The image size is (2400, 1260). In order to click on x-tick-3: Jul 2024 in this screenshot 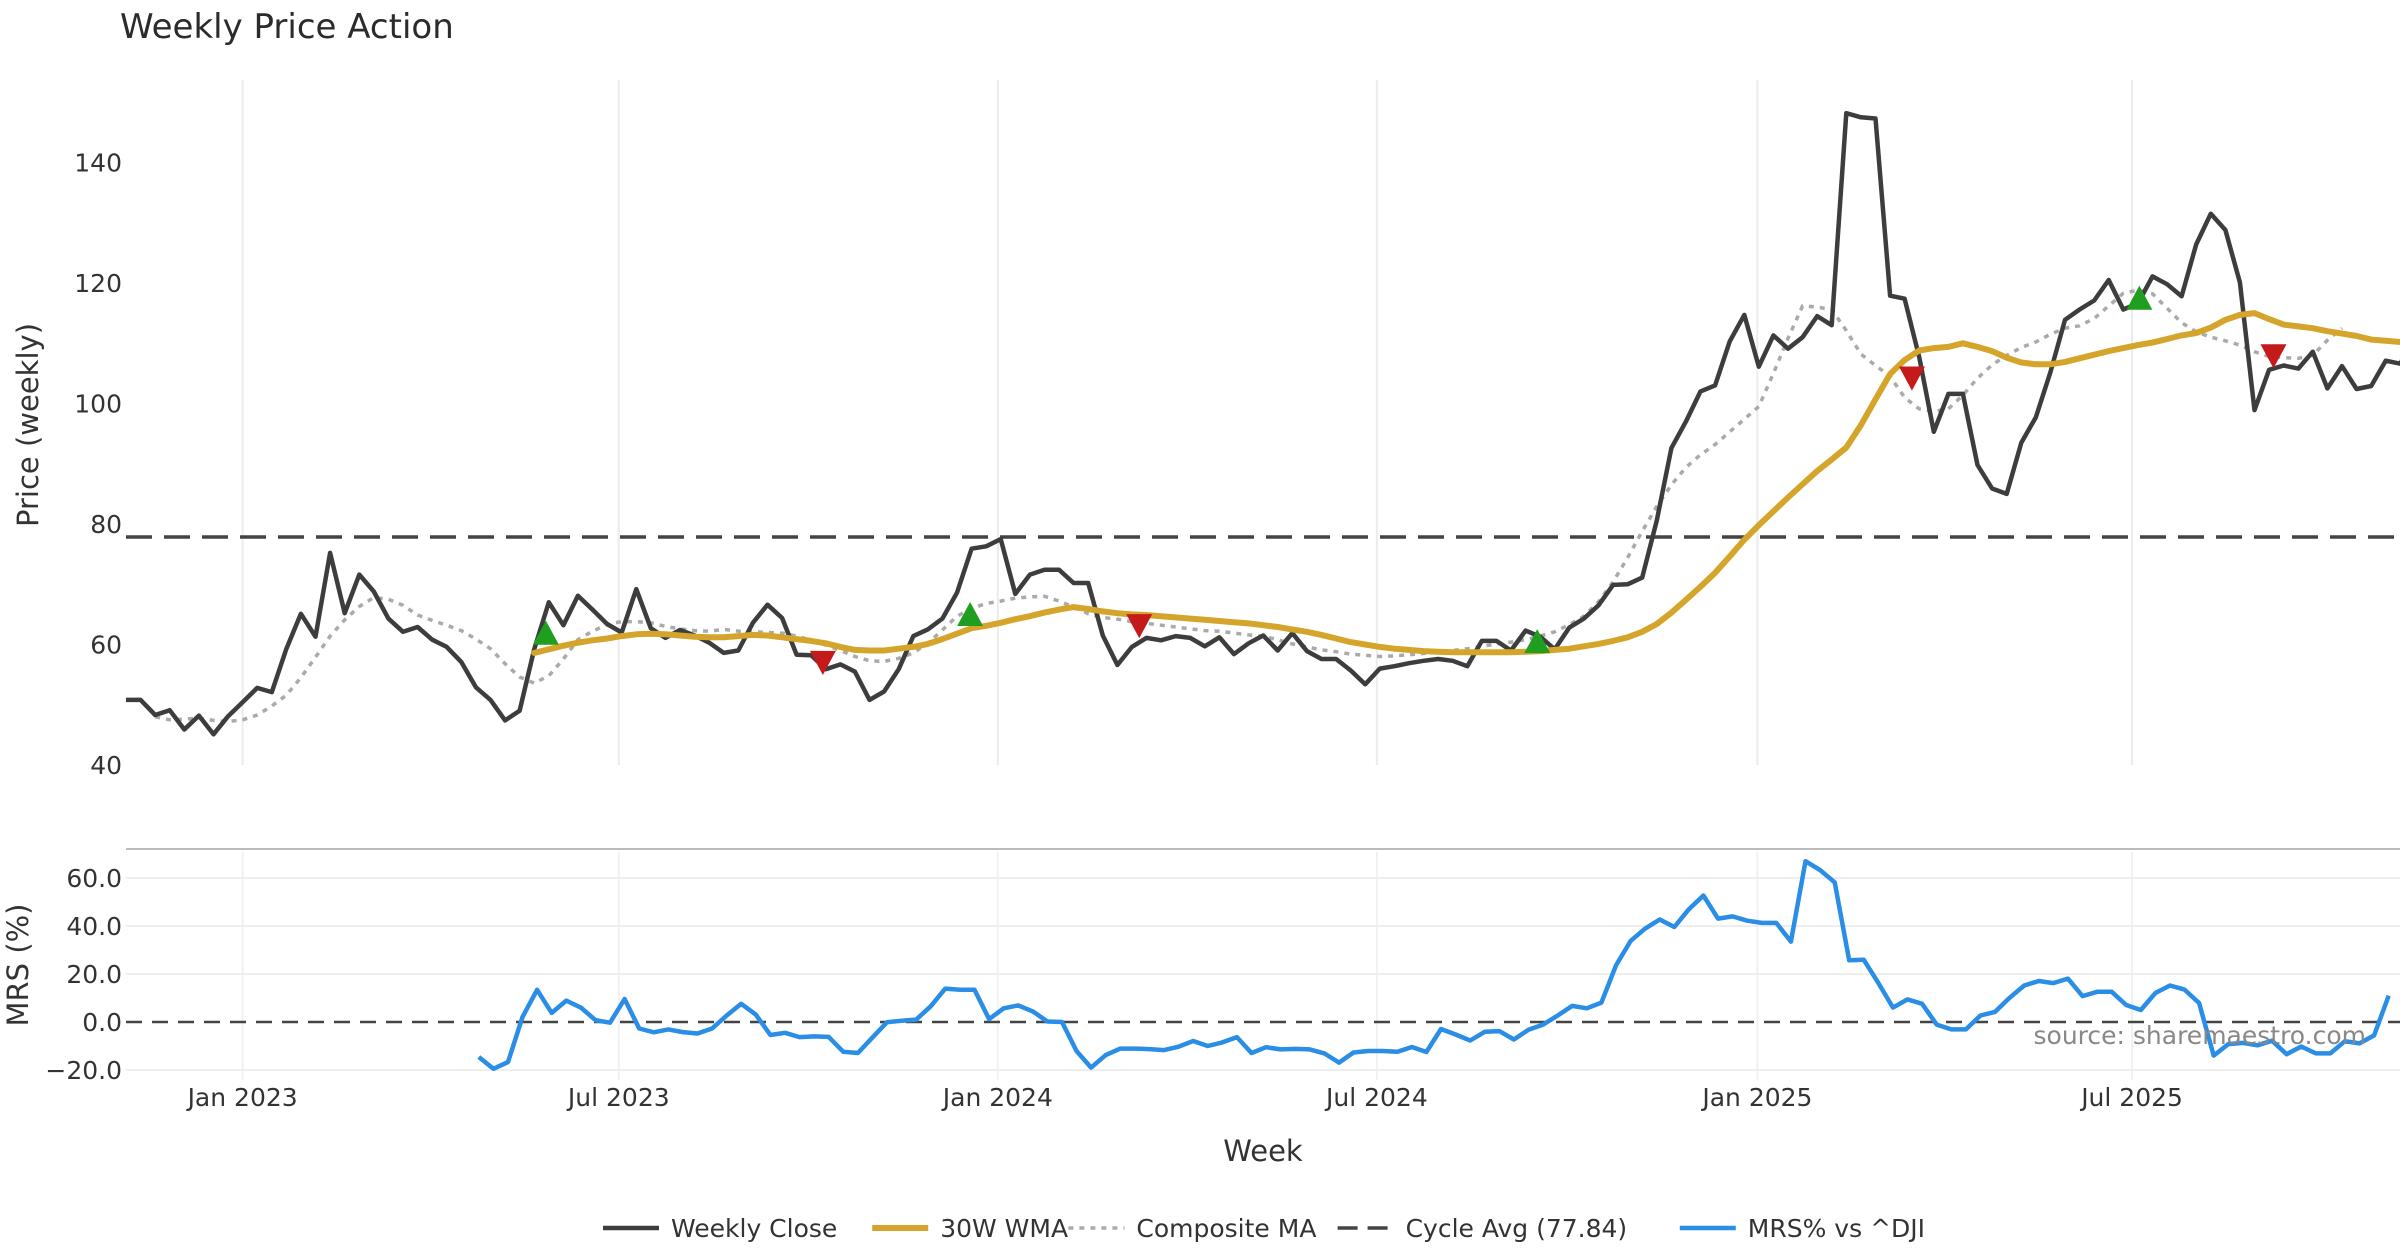, I will do `click(1376, 1097)`.